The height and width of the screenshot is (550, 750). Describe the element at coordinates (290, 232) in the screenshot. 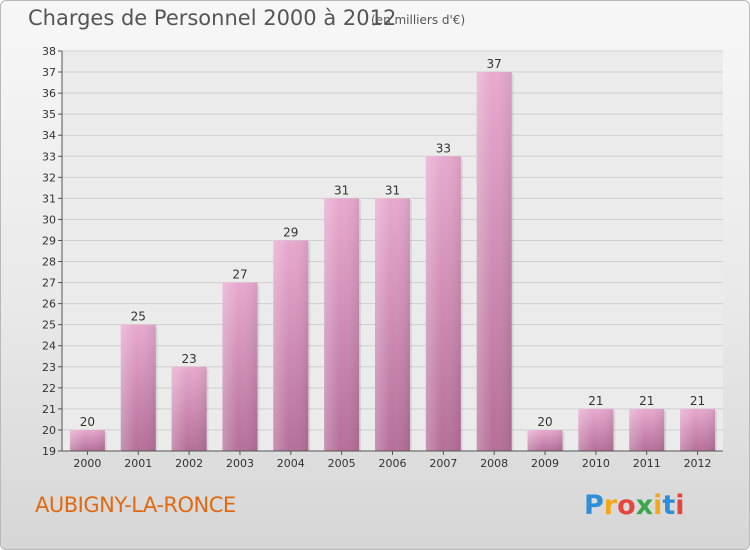

I see `bar-value-label: 29` at that location.